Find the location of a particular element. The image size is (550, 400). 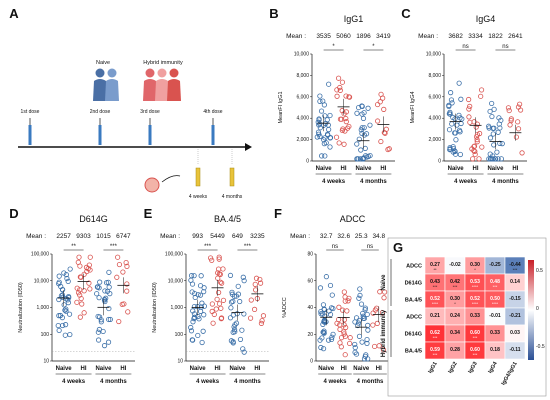

panel-letter-d: D is located at coordinates (13, 213).